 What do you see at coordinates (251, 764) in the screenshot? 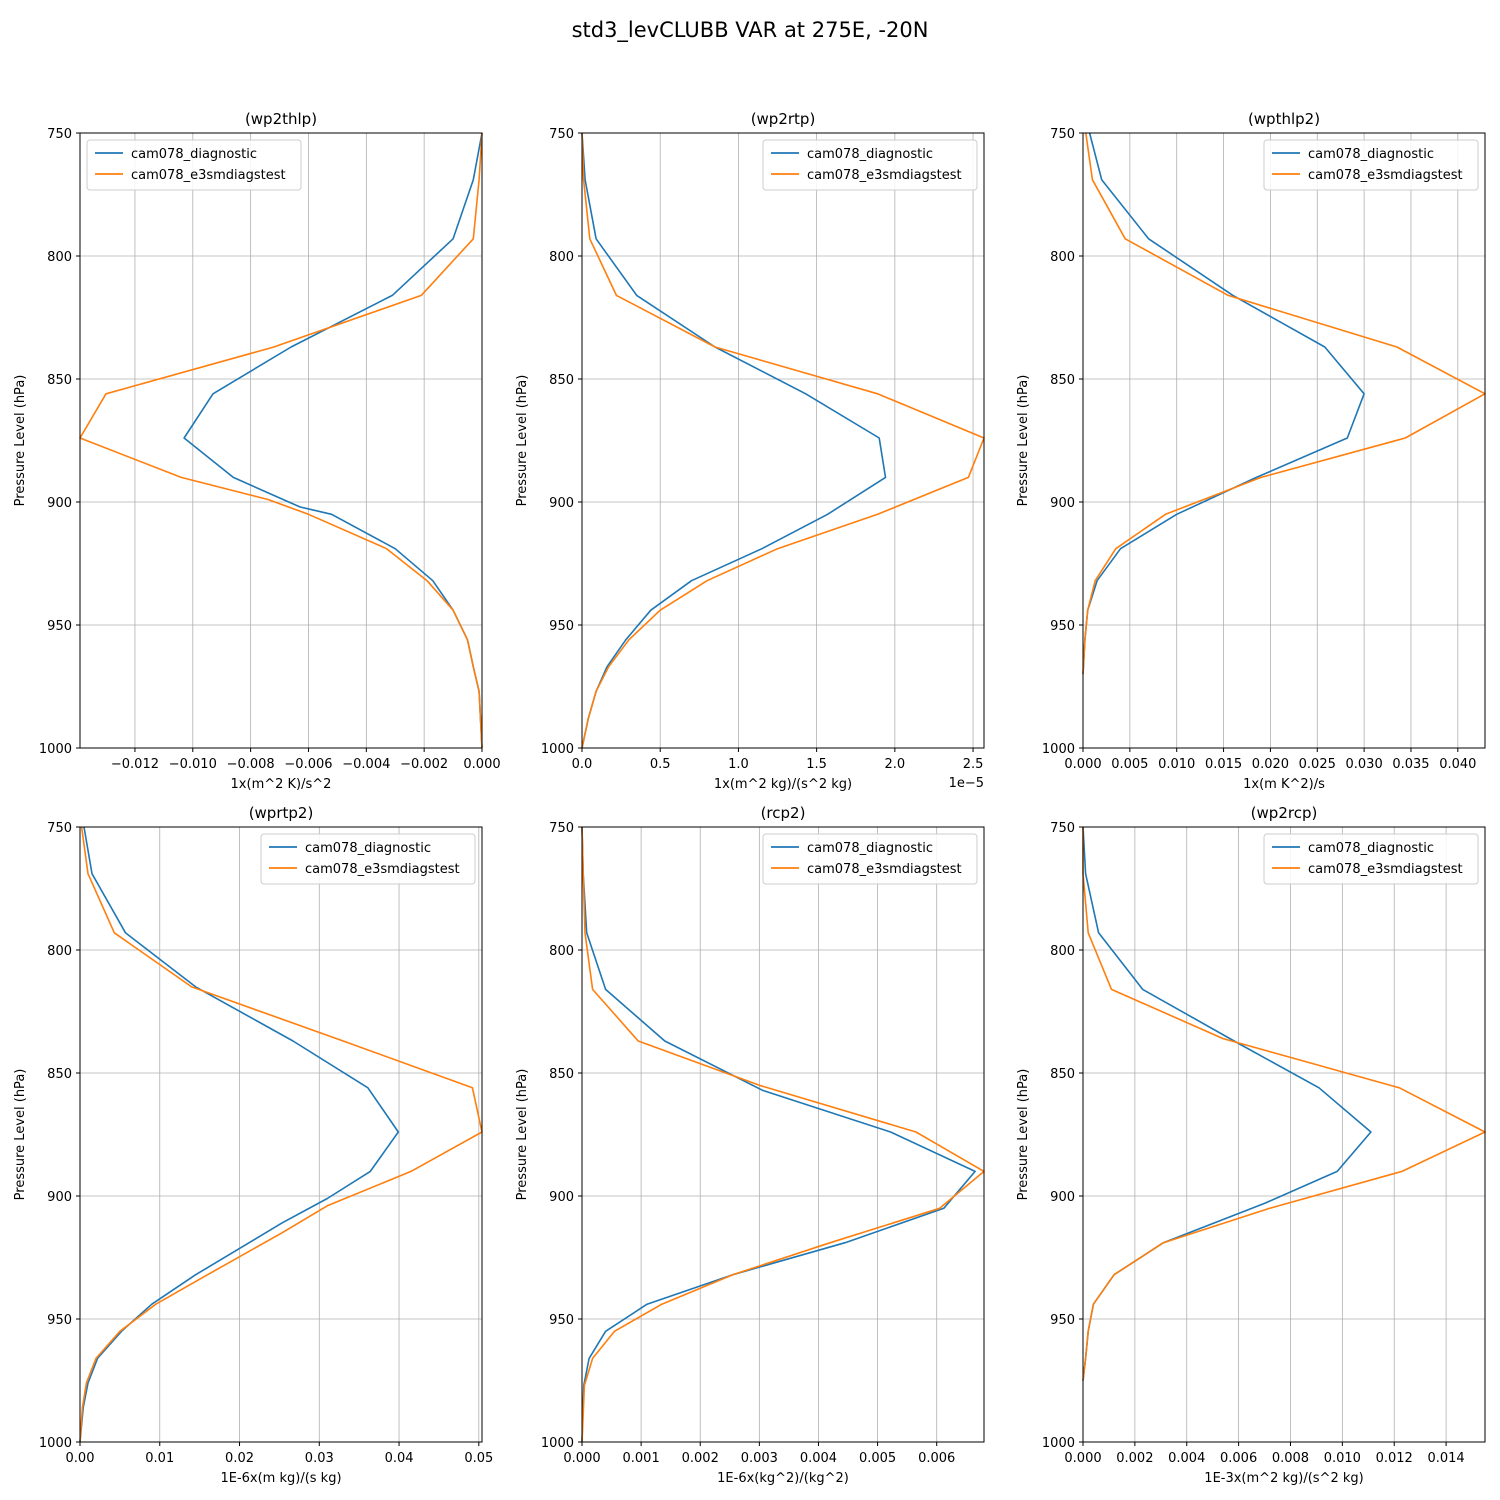
I see `x-tick-label: −0.008` at bounding box center [251, 764].